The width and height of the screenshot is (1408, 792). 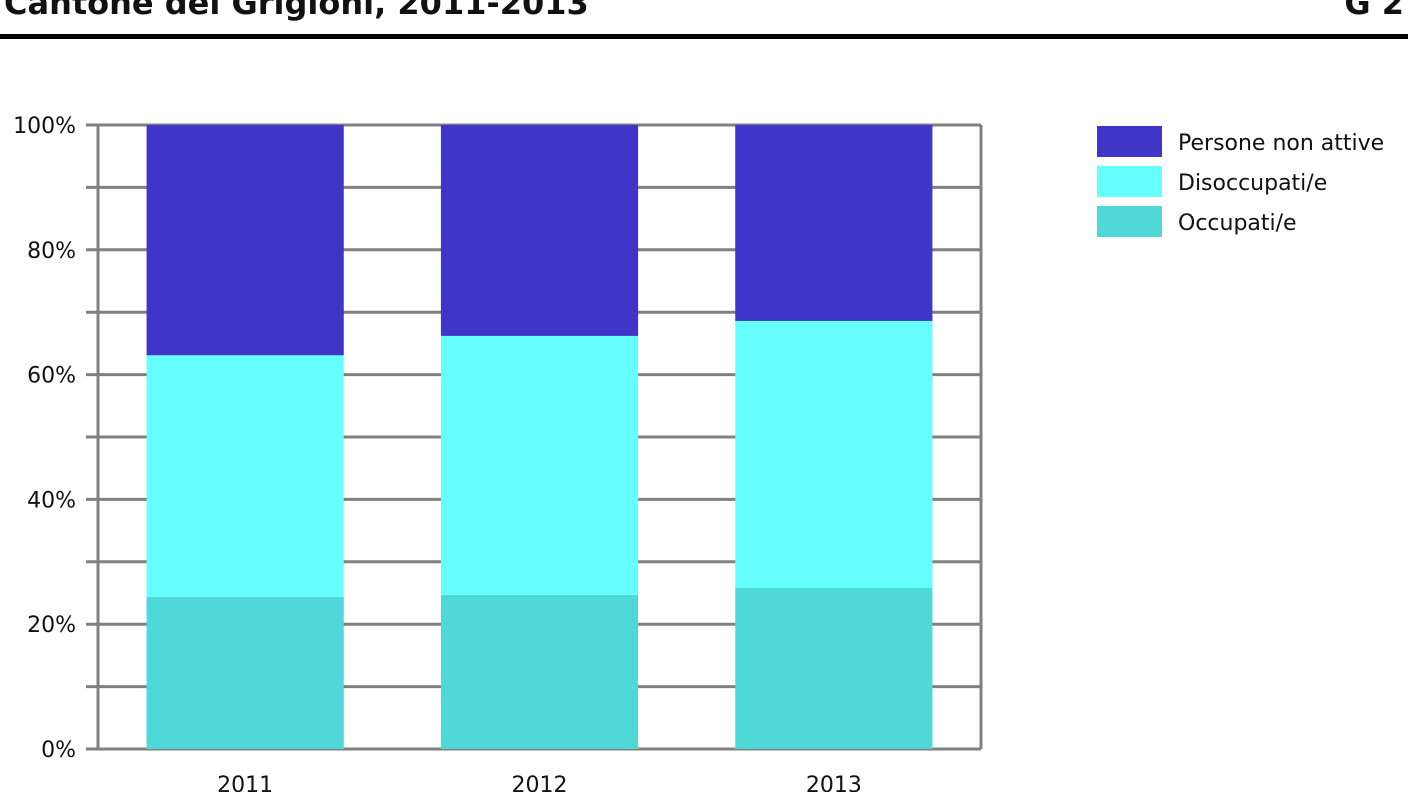 I want to click on legend-label: Occupati/e, so click(x=1237, y=223).